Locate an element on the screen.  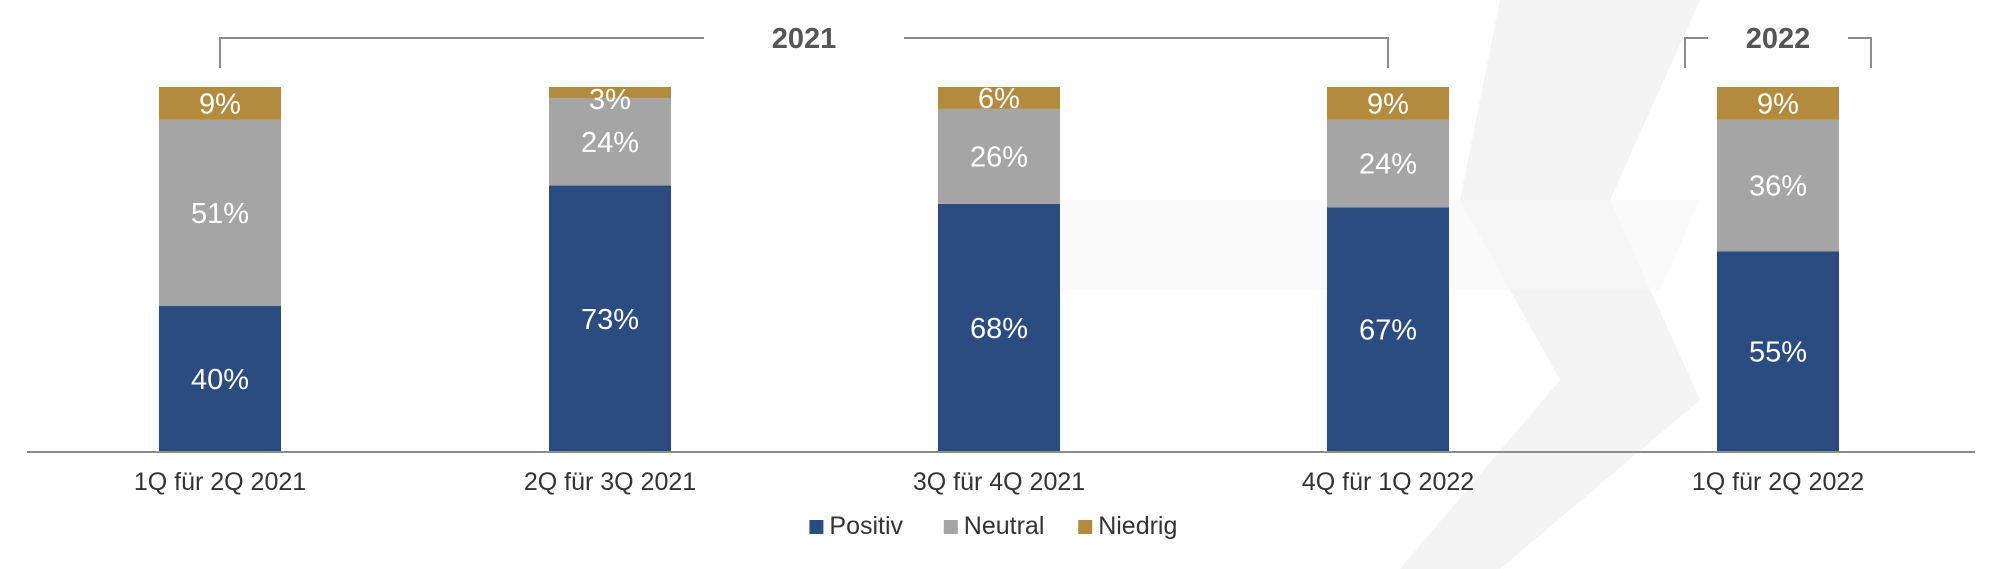
data-label: 73% is located at coordinates (610, 320).